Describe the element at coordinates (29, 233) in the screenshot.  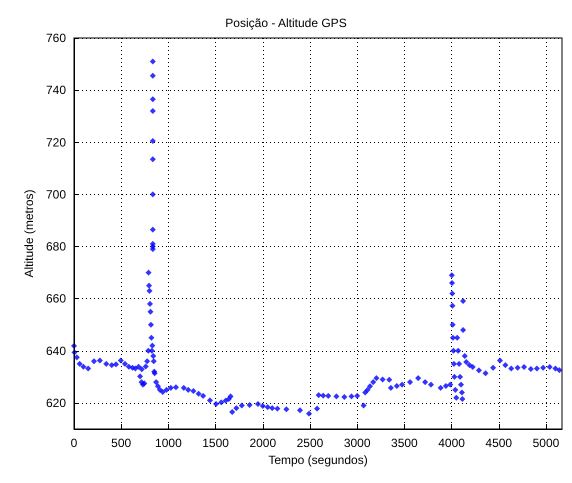
I see `y-axis-title: Altitude (metros)` at that location.